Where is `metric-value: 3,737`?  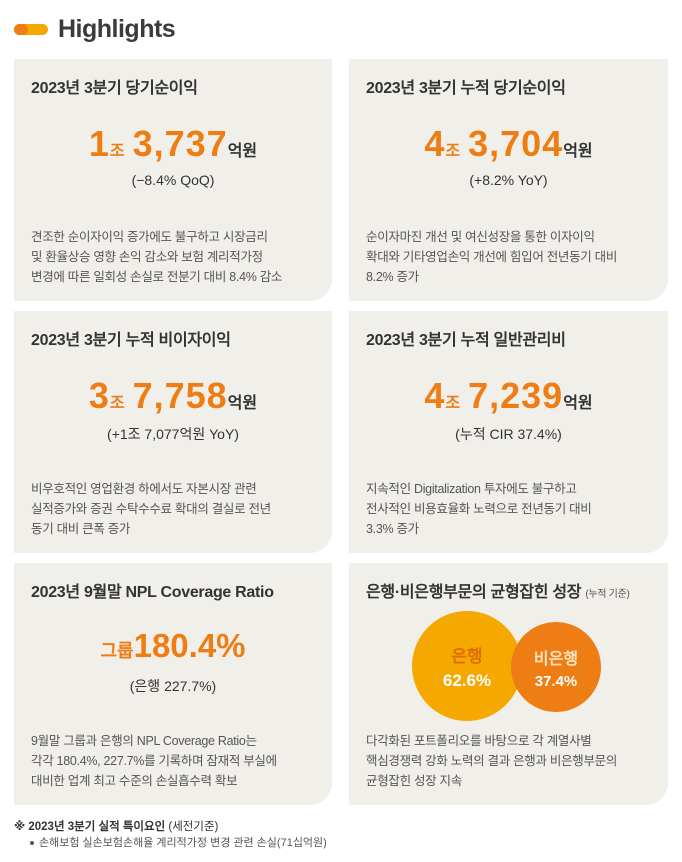
metric-value: 3,737 is located at coordinates (180, 143).